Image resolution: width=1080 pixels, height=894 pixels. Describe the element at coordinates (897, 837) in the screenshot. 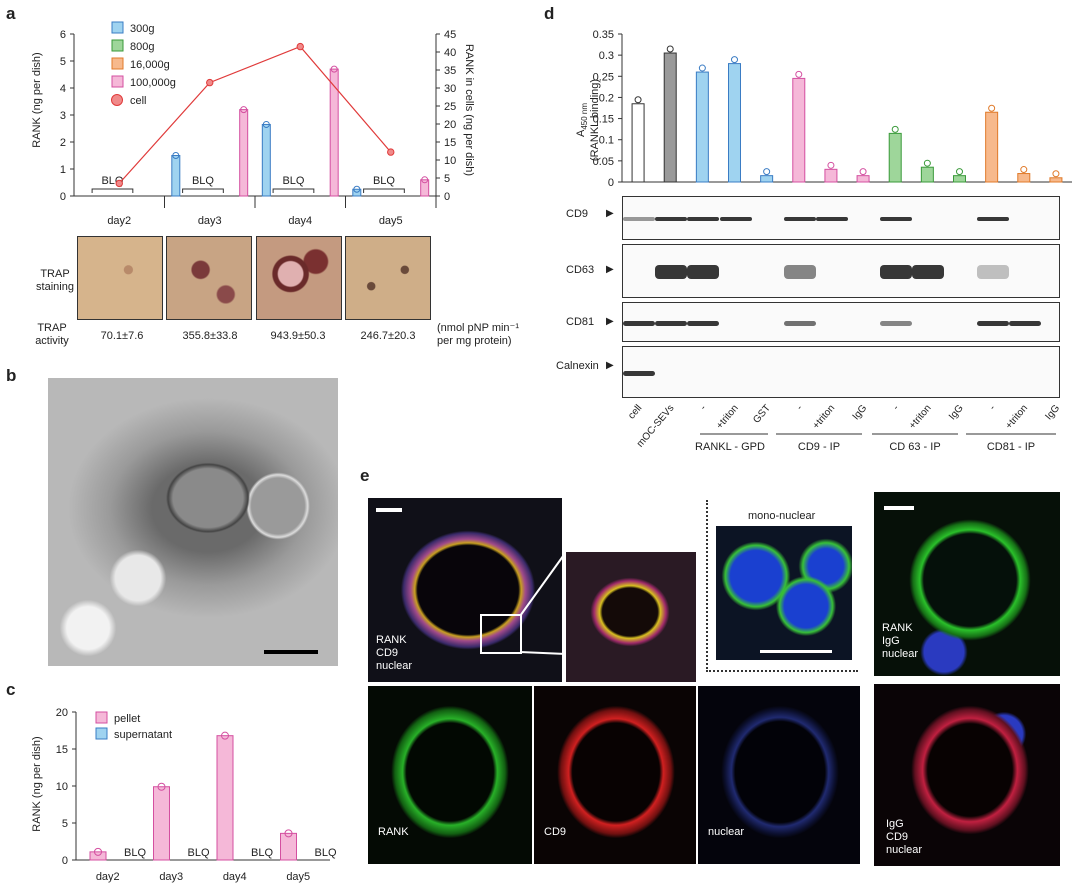

I see `e-merge3-l2: CD9` at that location.